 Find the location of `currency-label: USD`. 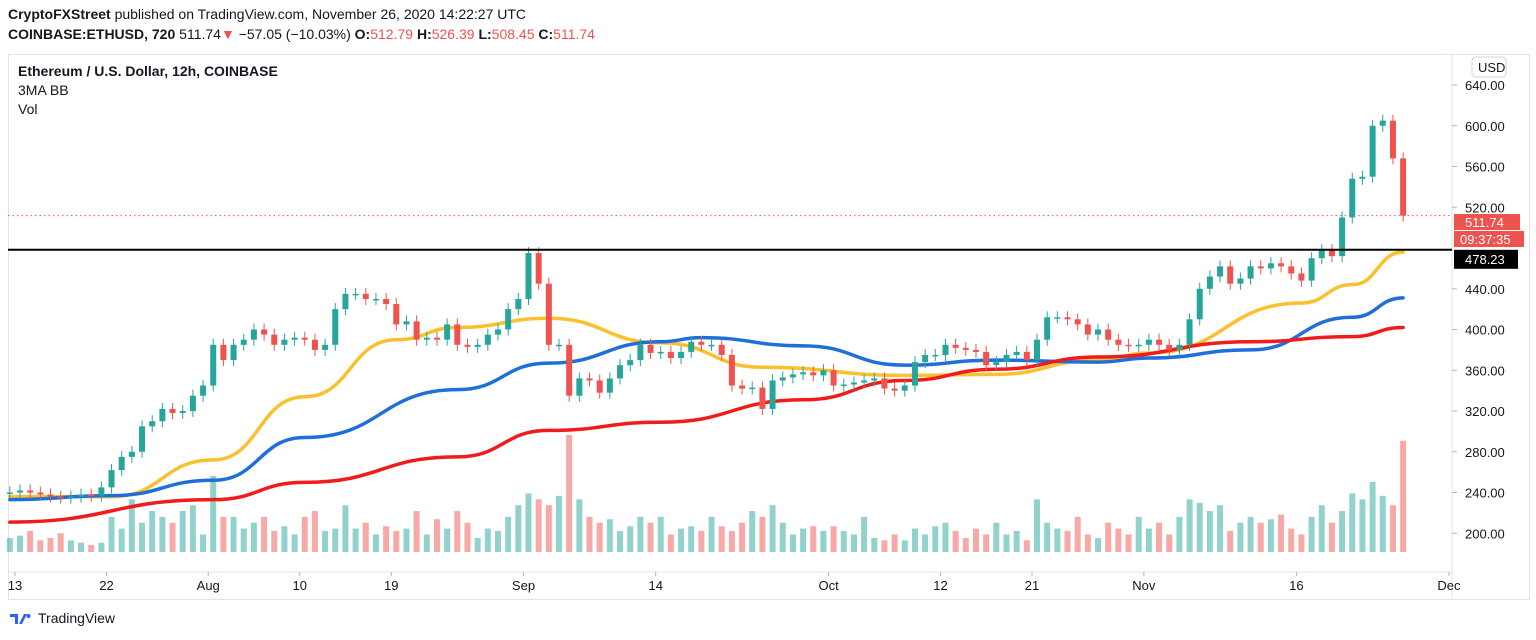

currency-label: USD is located at coordinates (1491, 67).